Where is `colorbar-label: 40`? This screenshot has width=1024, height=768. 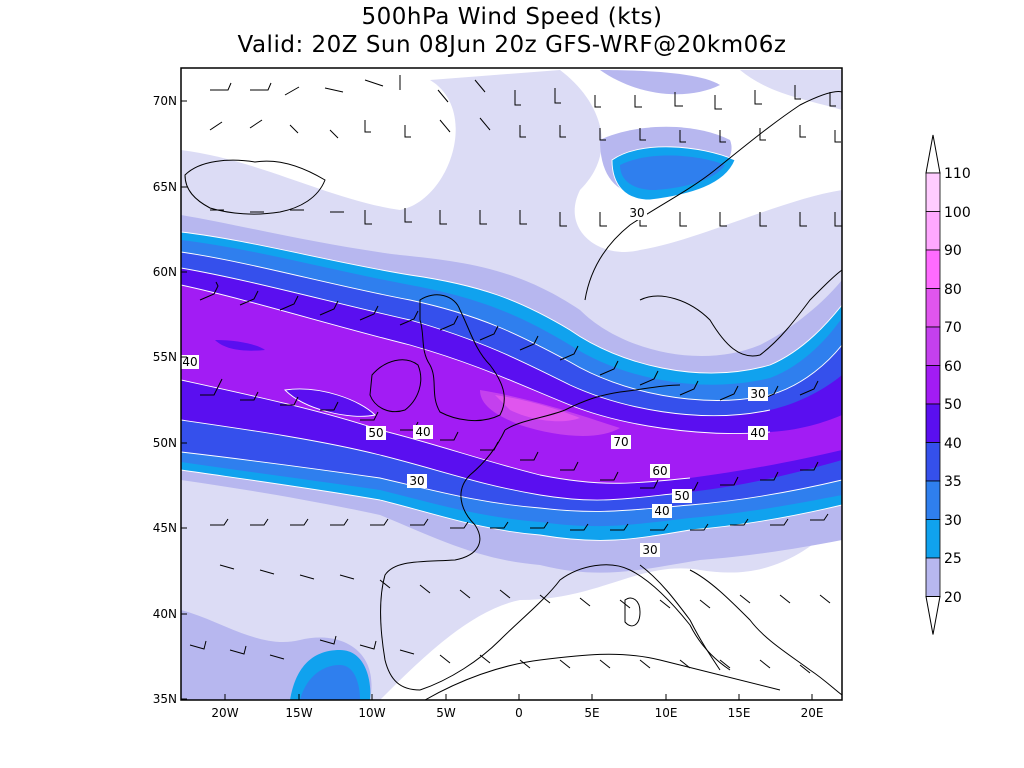 colorbar-label: 40 is located at coordinates (953, 444).